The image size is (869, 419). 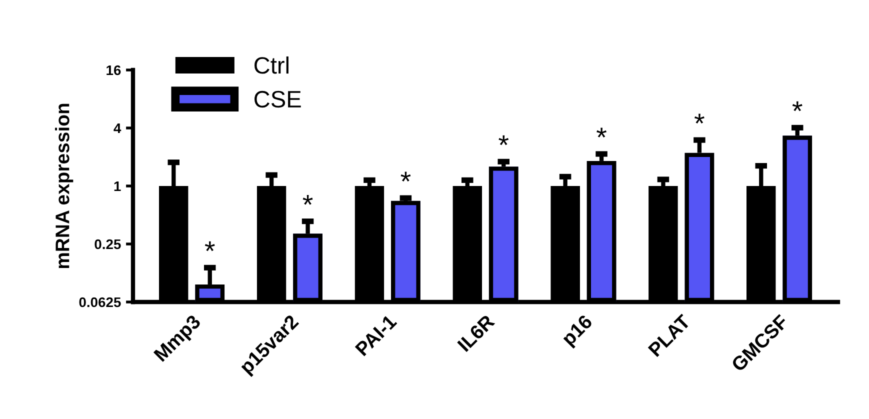 What do you see at coordinates (107, 244) in the screenshot?
I see `y-tick-label: 0.25` at bounding box center [107, 244].